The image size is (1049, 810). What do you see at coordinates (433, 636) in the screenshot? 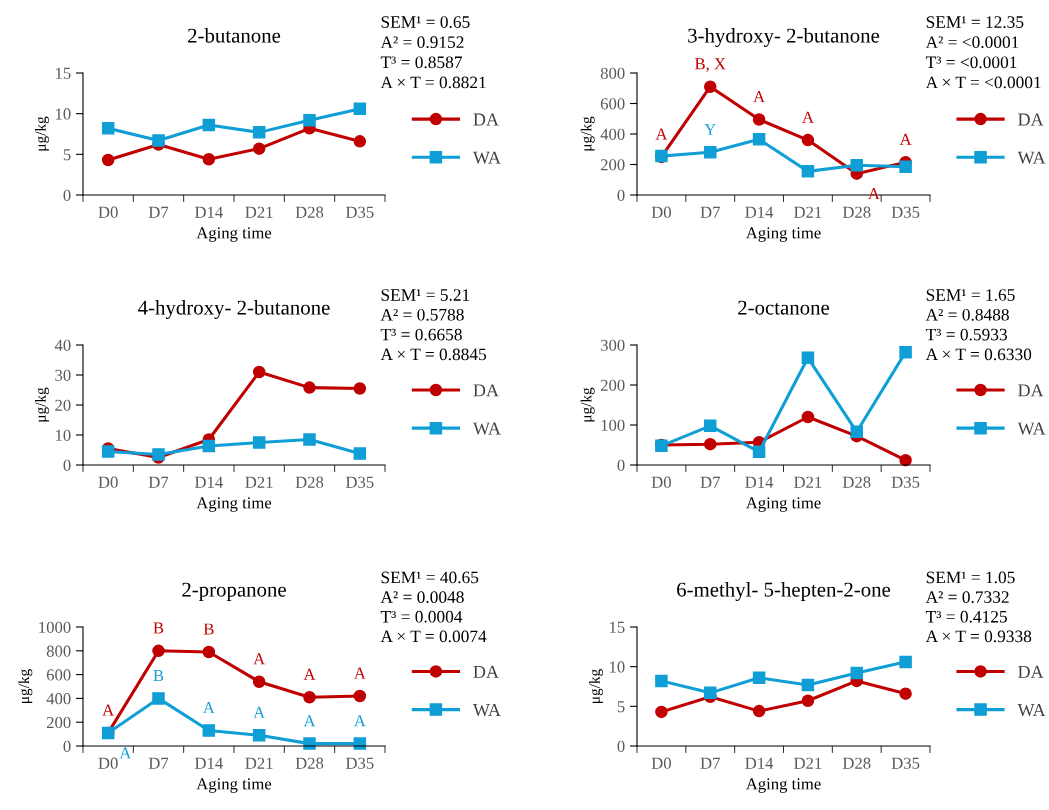
I see `annotation: A × T = 0.0074` at bounding box center [433, 636].